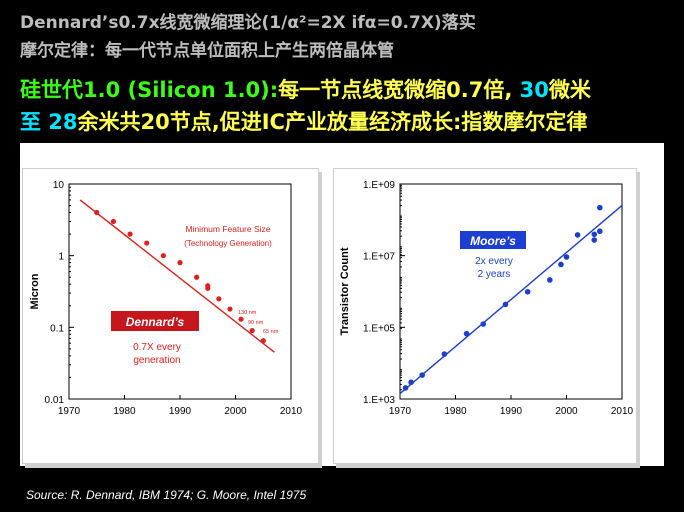  I want to click on annotation-subtitle: (Technology Generation), so click(228, 243).